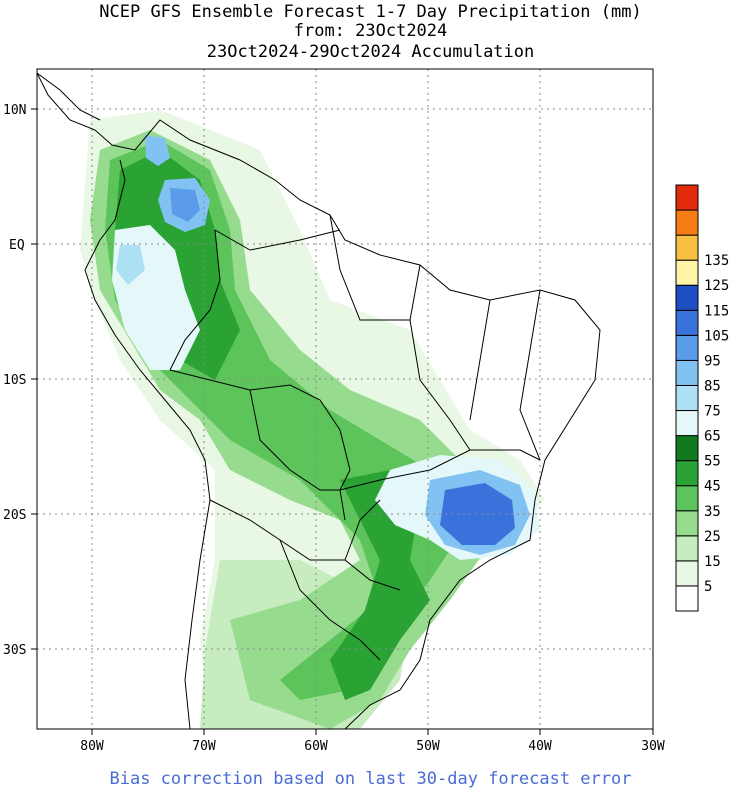 The height and width of the screenshot is (793, 741). What do you see at coordinates (712, 512) in the screenshot?
I see `legend-label: 35` at bounding box center [712, 512].